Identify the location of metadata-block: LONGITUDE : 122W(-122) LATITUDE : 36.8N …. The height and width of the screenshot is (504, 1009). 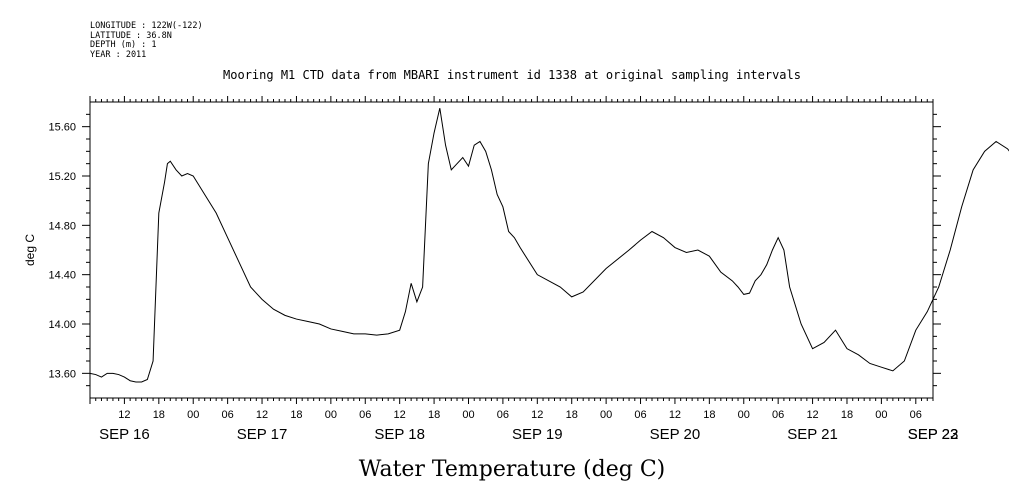
(146, 40).